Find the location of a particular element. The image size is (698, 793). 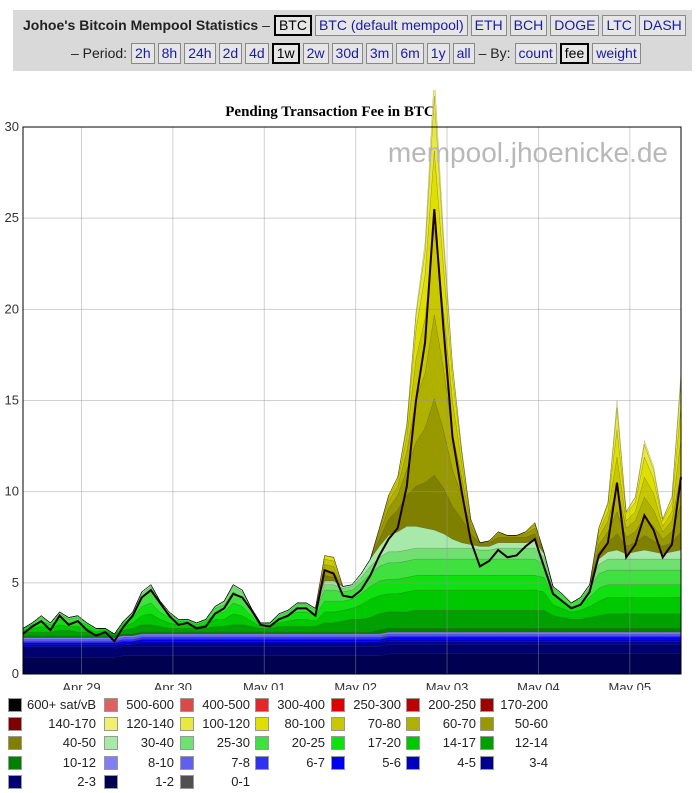

legend-label: 1-2 is located at coordinates (164, 781).